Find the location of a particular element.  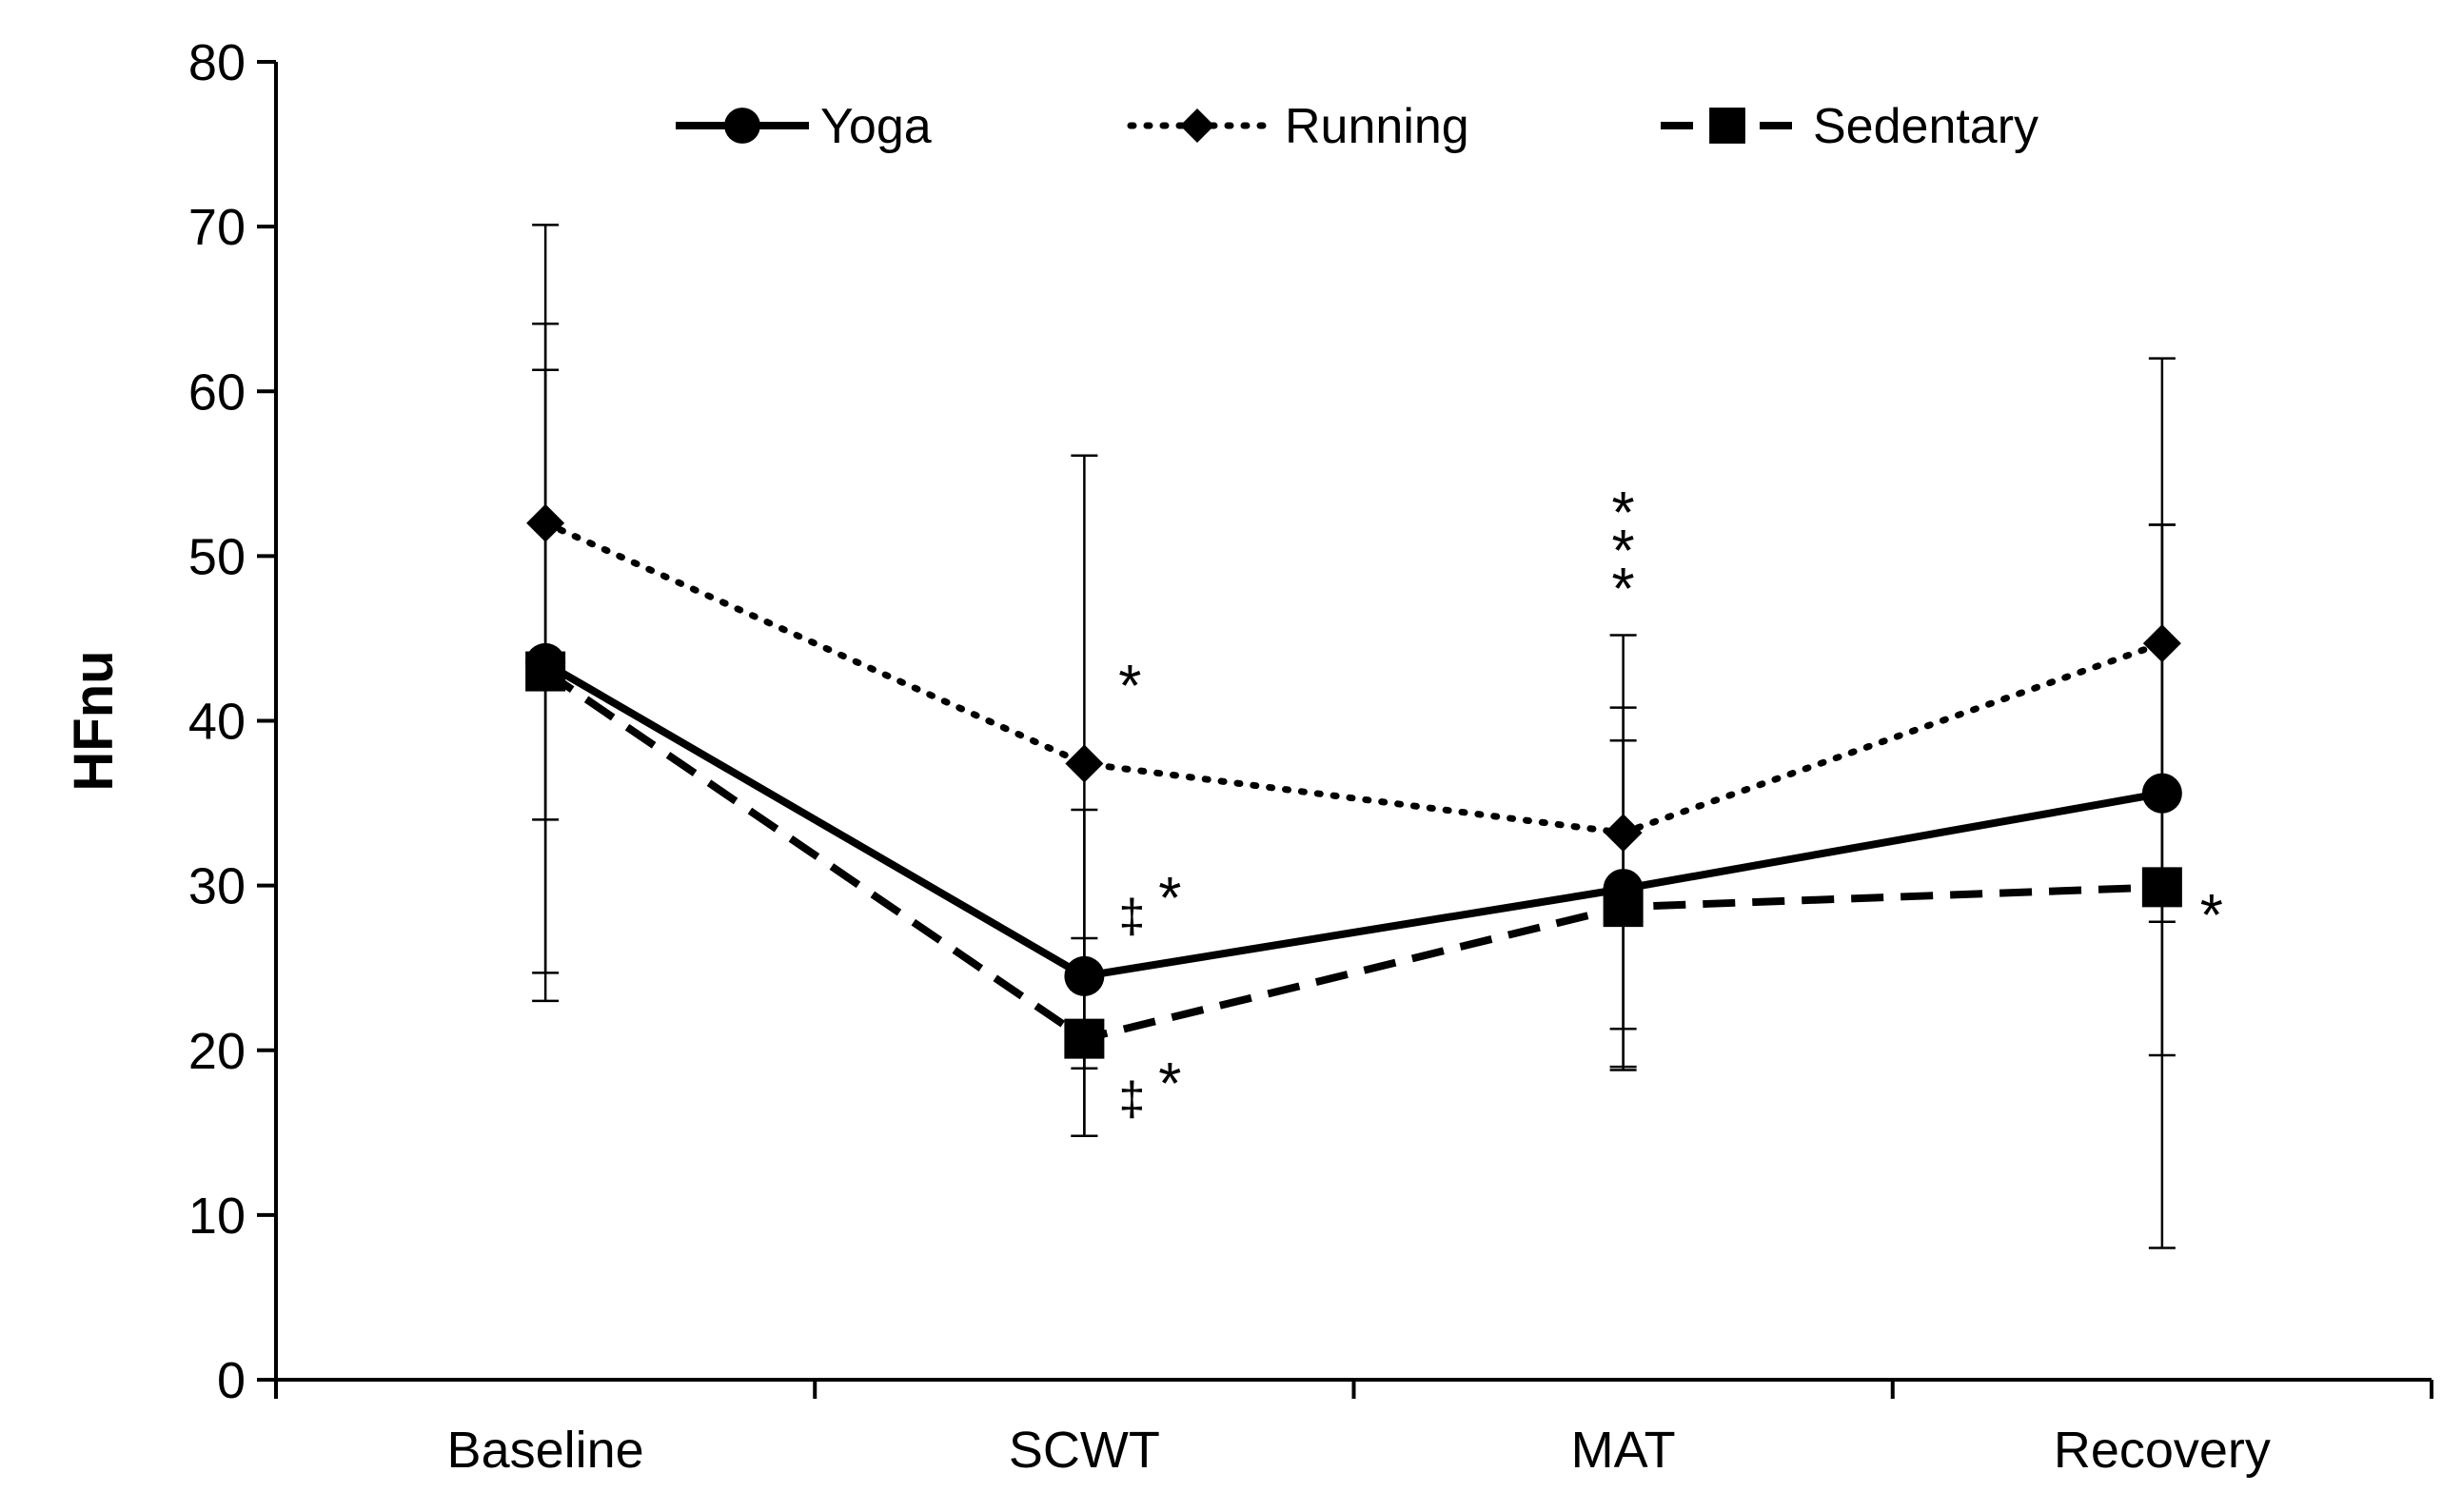

y-tick-label: 20 is located at coordinates (217, 1051).